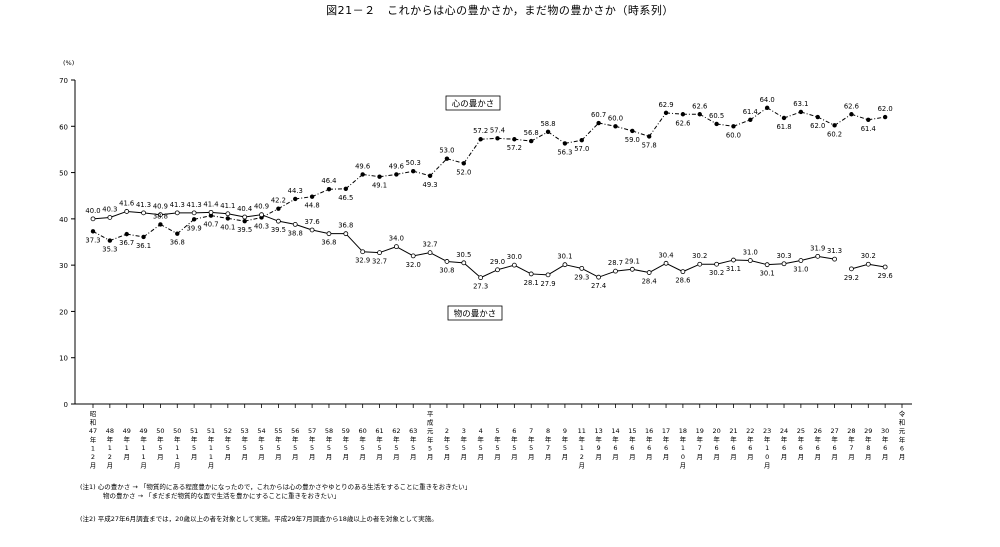 The image size is (1000, 547). I want to click on series-callout-label: 心の豊かさ, so click(473, 104).